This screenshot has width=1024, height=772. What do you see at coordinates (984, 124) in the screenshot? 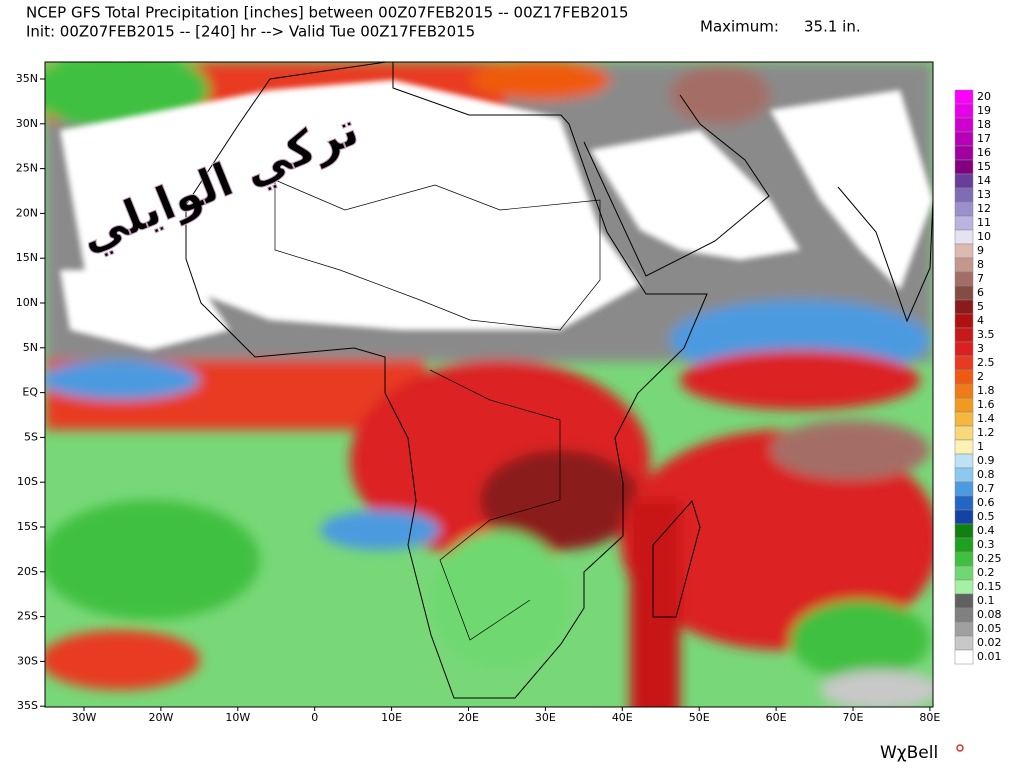
I see `legend-label: 18` at bounding box center [984, 124].